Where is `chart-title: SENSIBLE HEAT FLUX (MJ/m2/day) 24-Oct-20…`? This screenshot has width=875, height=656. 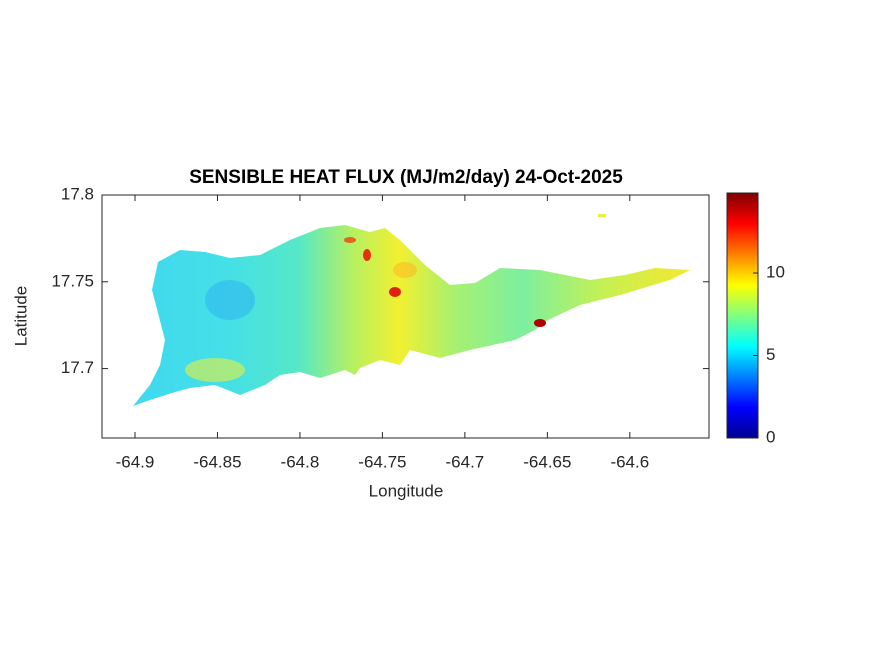
chart-title: SENSIBLE HEAT FLUX (MJ/m2/day) 24-Oct-20… is located at coordinates (406, 177).